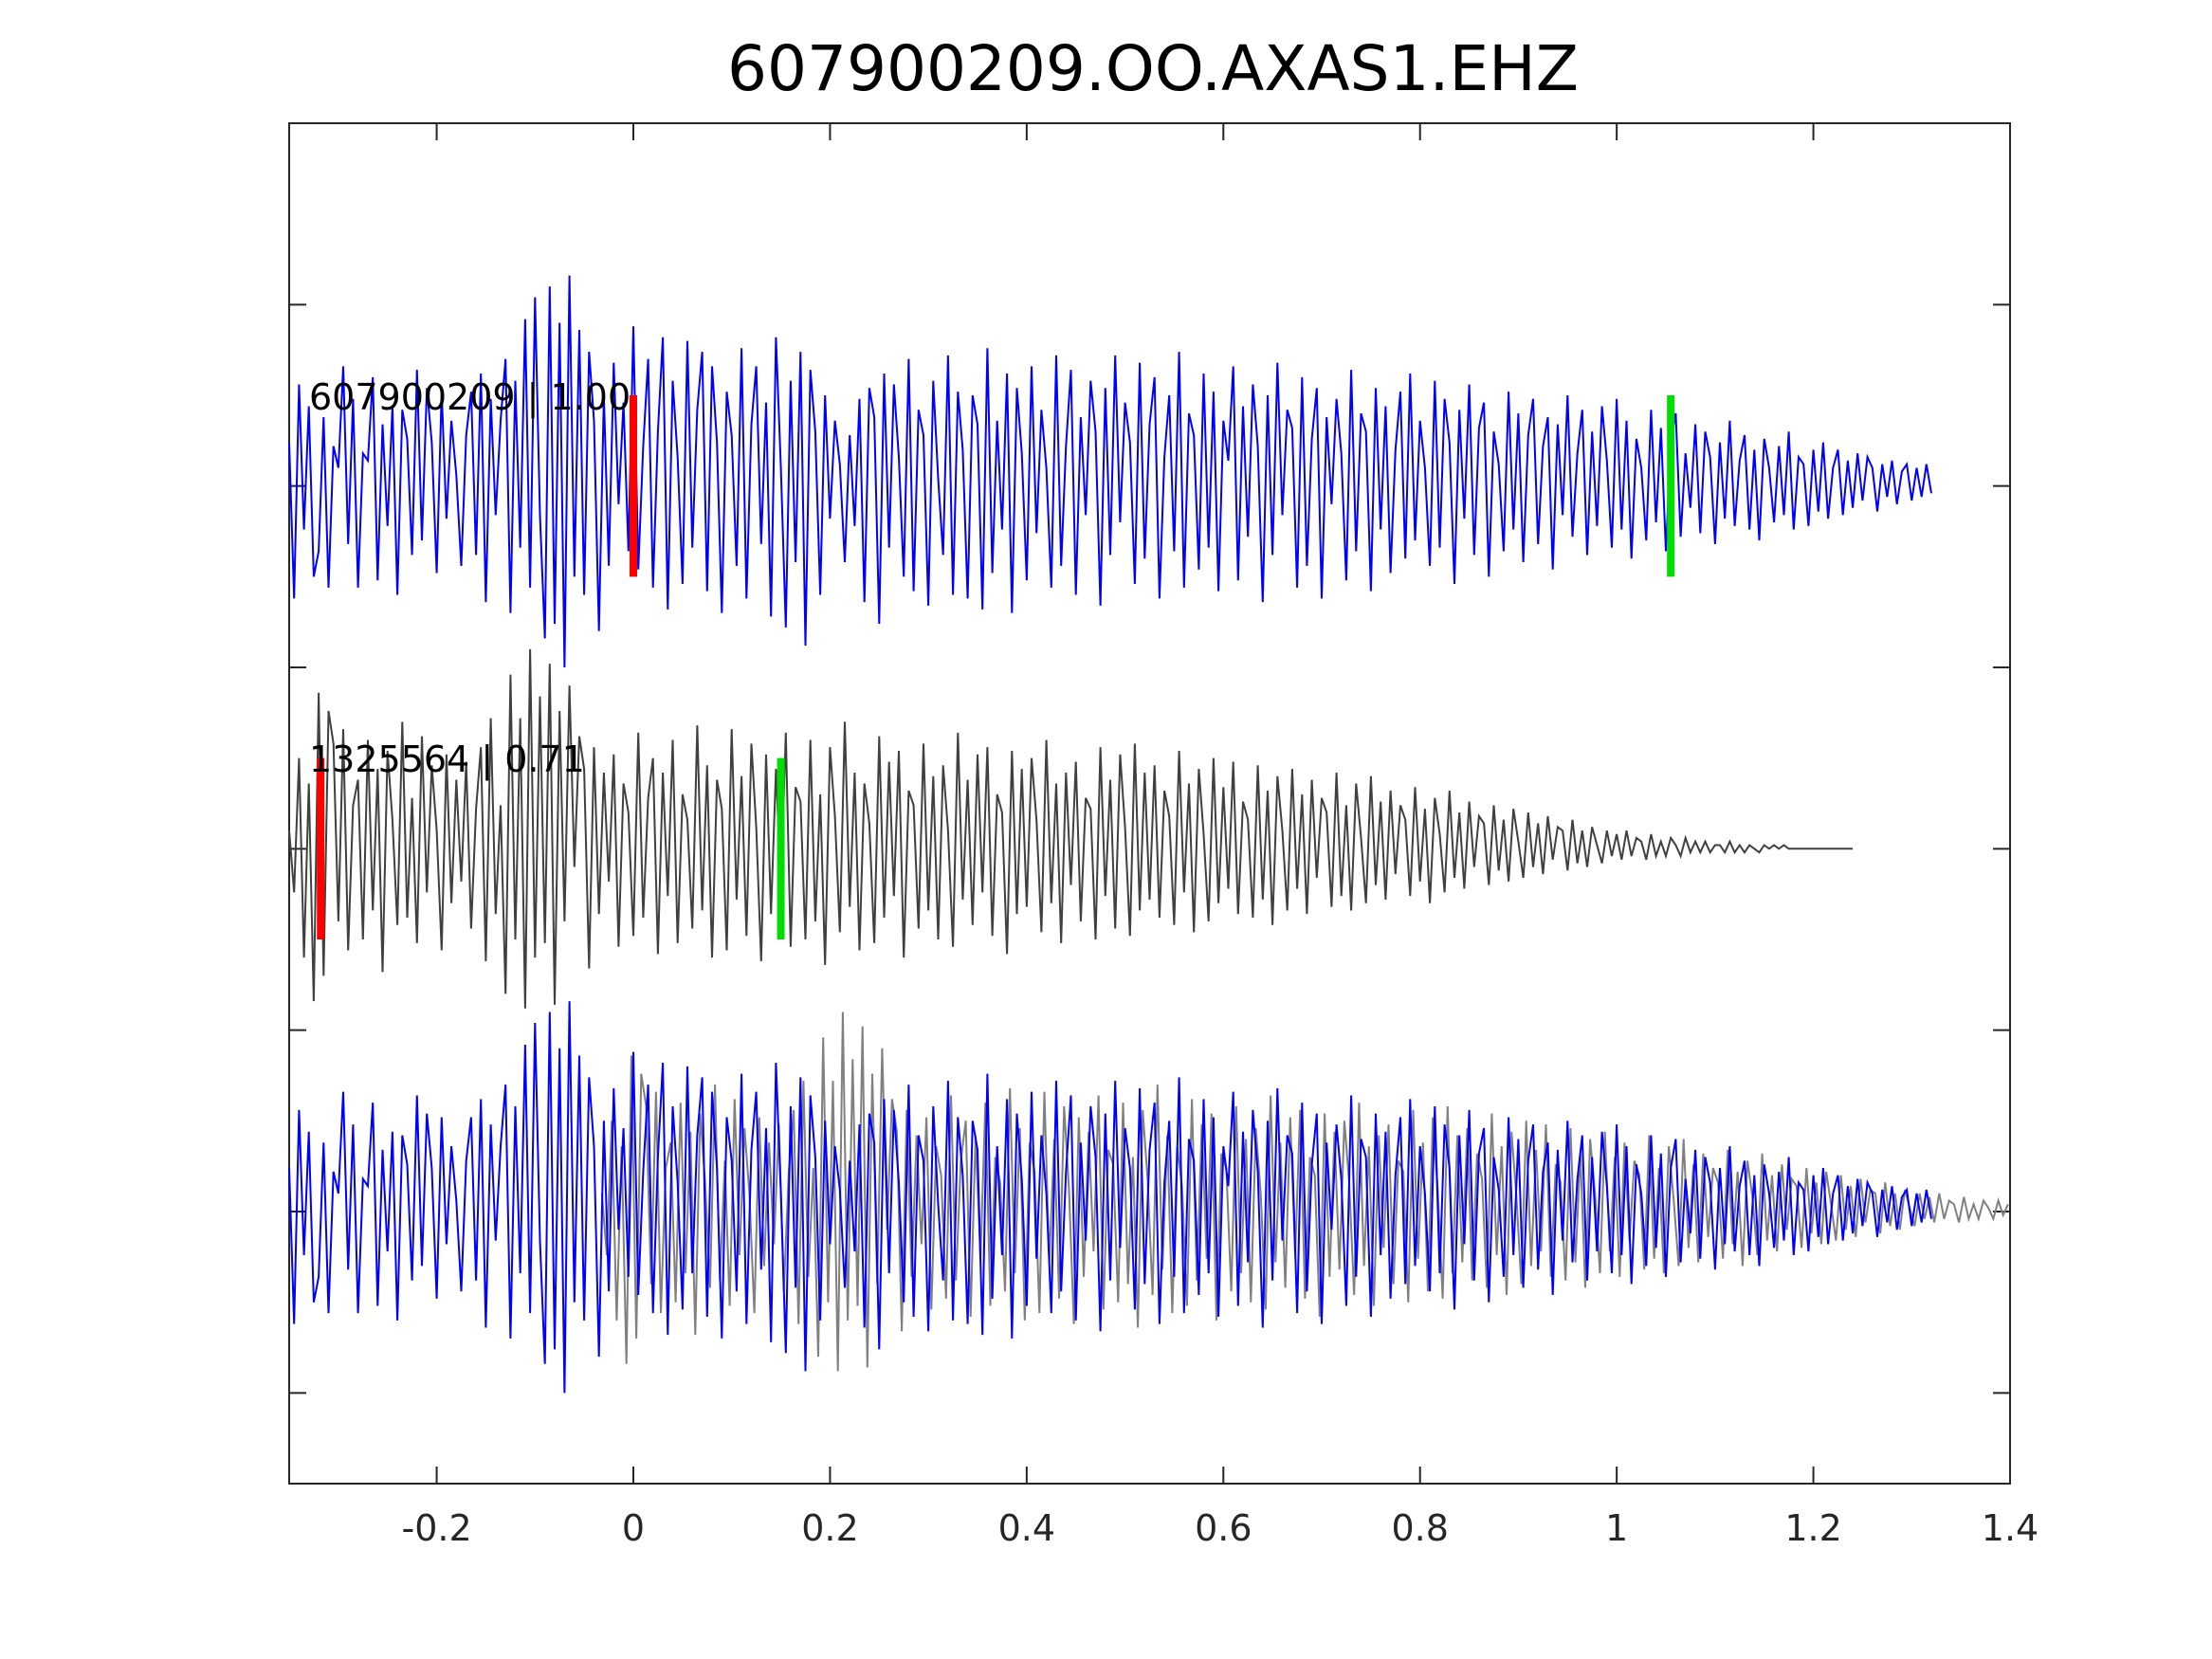 The width and height of the screenshot is (2212, 1659). I want to click on trace-label-reference: 607900209 | 1.00, so click(470, 397).